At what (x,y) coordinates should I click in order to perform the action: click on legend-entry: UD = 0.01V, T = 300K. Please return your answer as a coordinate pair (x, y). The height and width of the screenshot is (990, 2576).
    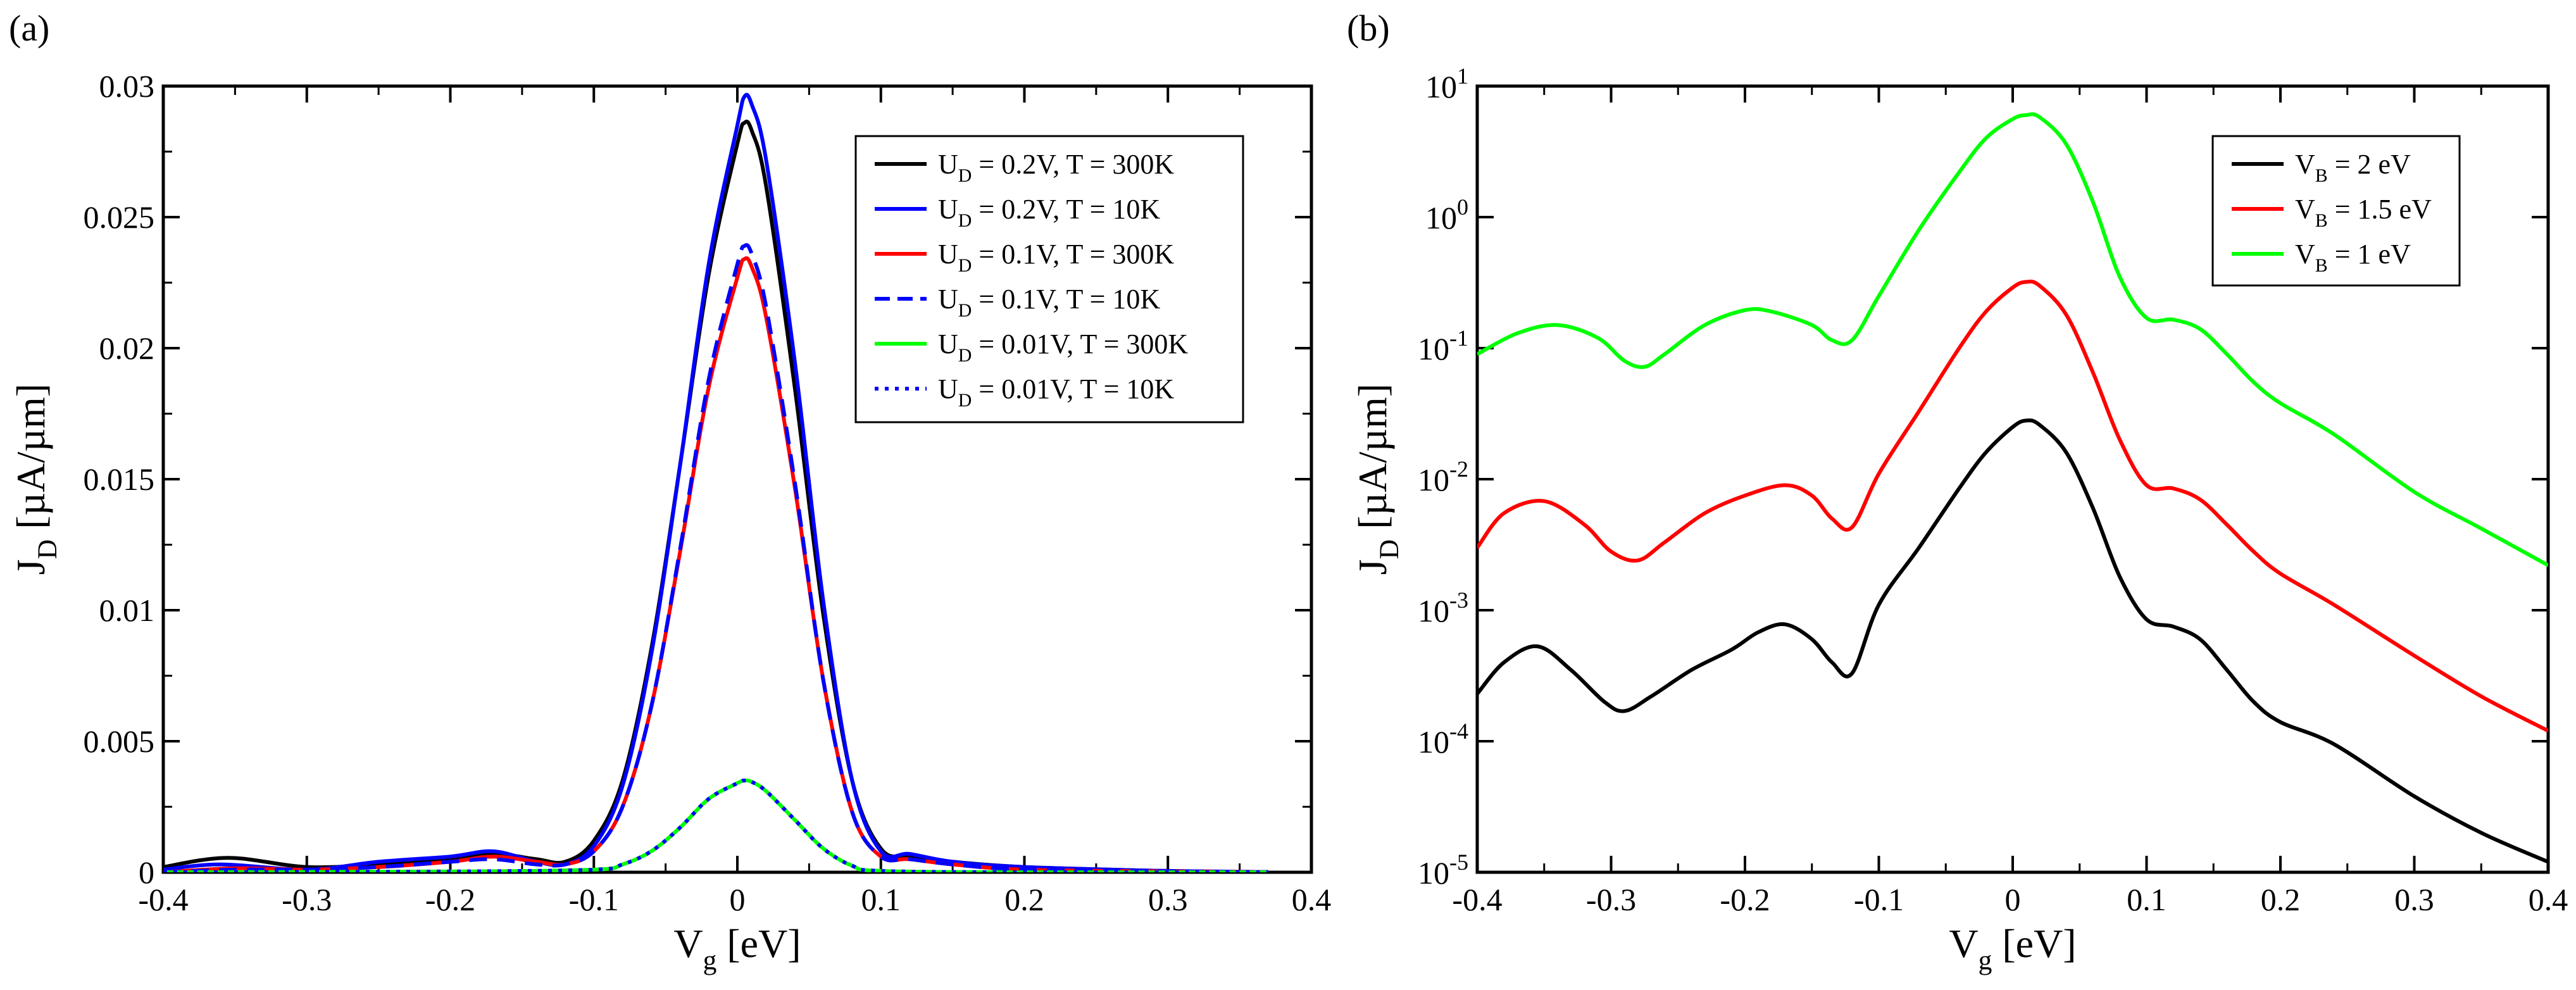
    Looking at the image, I should click on (1063, 347).